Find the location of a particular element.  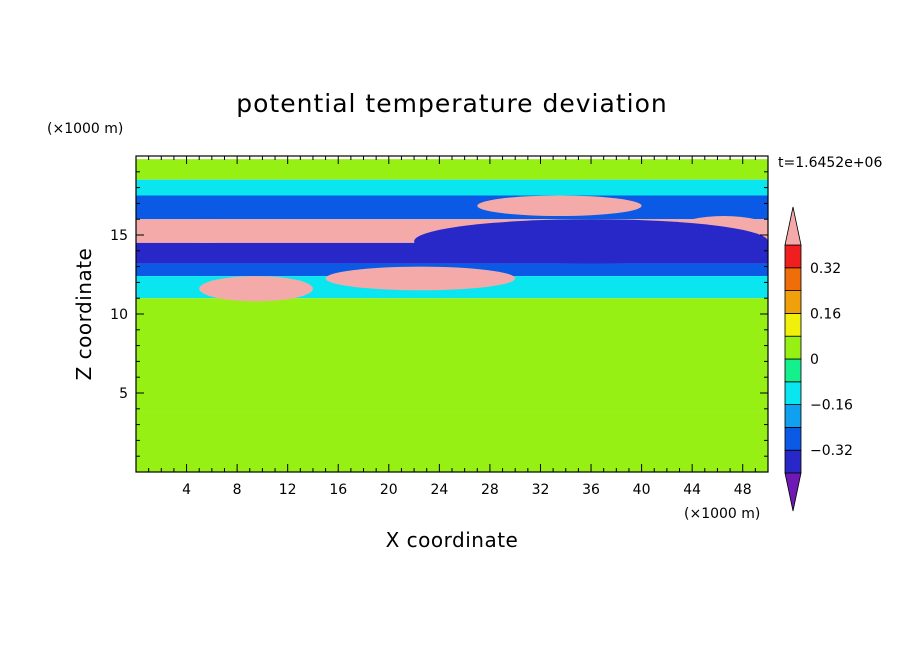

x-tick-label-2: 12 is located at coordinates (288, 490).